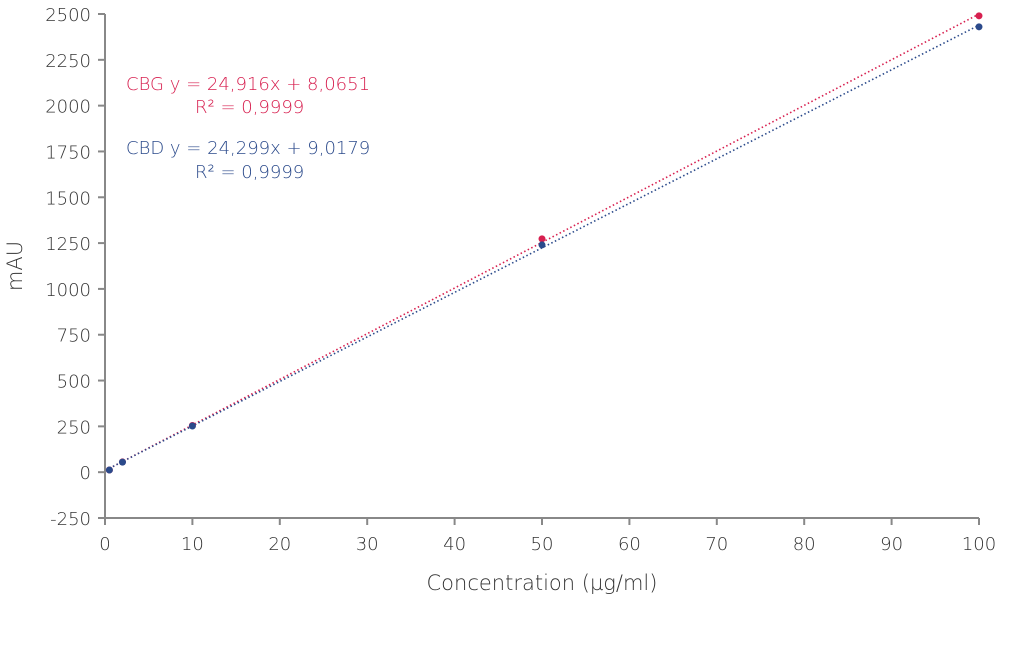 This screenshot has height=665, width=1024. I want to click on cbd-equation: CBD y = 24,299x + 9,0179, so click(248, 148).